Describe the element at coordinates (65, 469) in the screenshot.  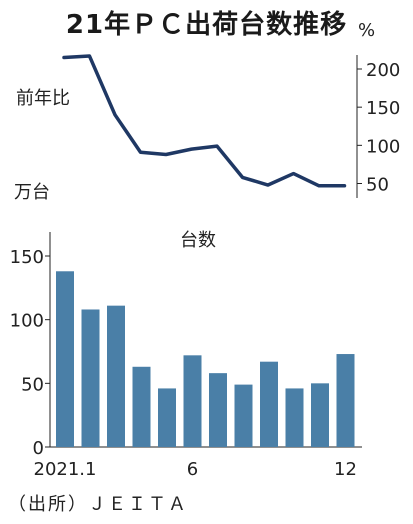
I see `bar-x-tick-label: 2021.1` at that location.